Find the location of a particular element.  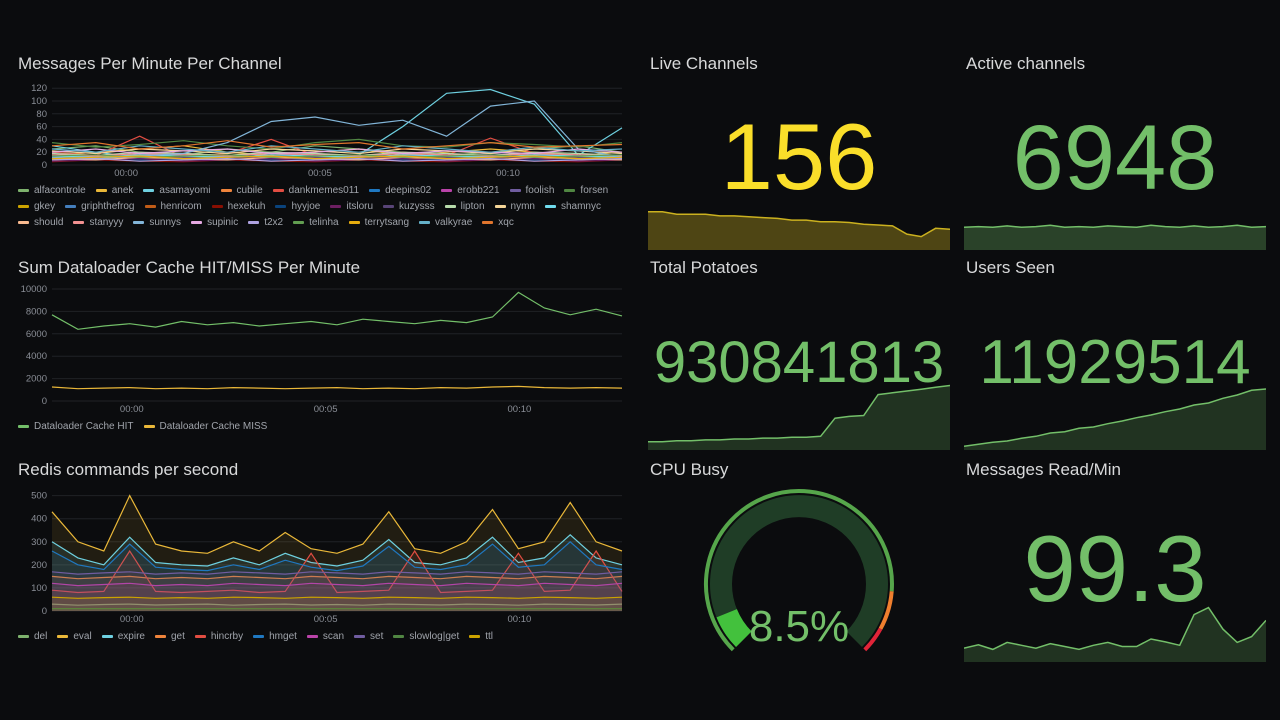

panel-title-messages-read: Messages Read/Min is located at coordinates (1043, 469).